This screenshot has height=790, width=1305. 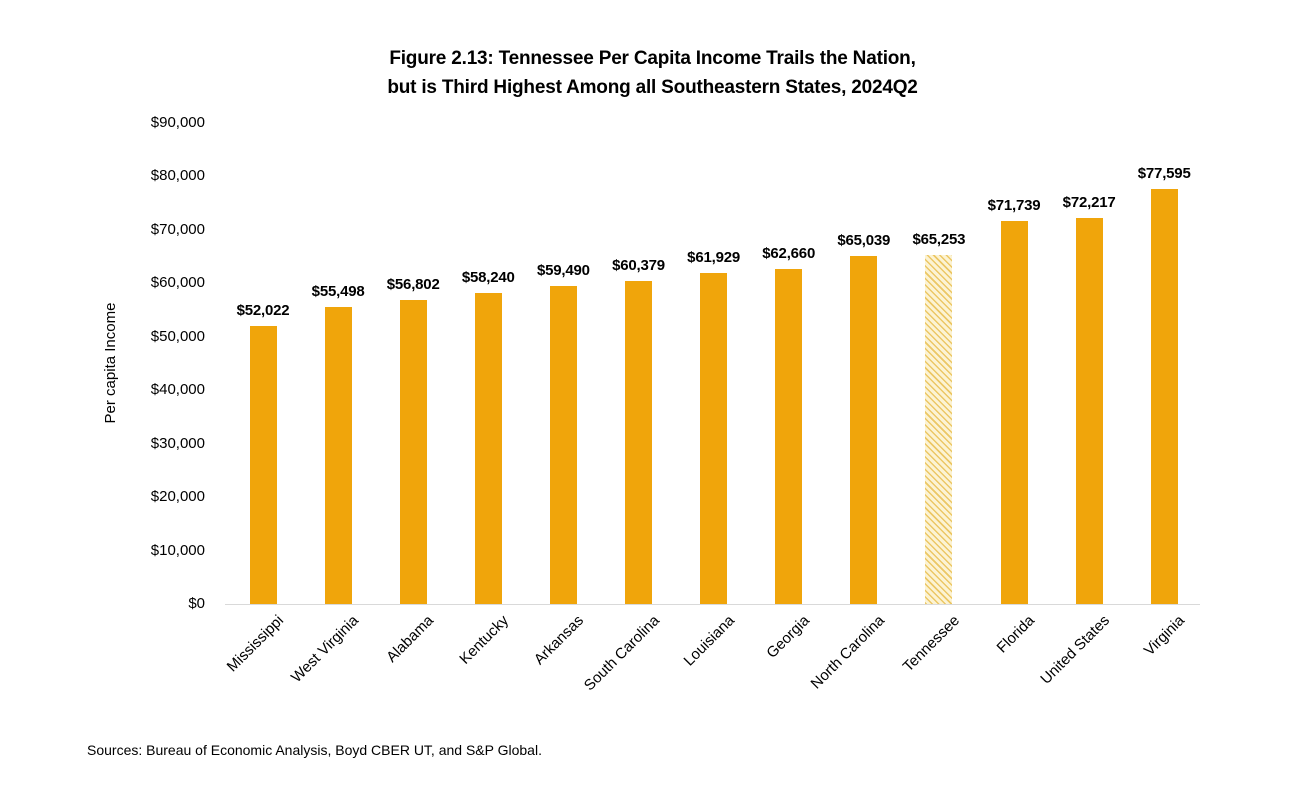 What do you see at coordinates (713, 258) in the screenshot?
I see `bar-value-label-louisiana: $61,929` at bounding box center [713, 258].